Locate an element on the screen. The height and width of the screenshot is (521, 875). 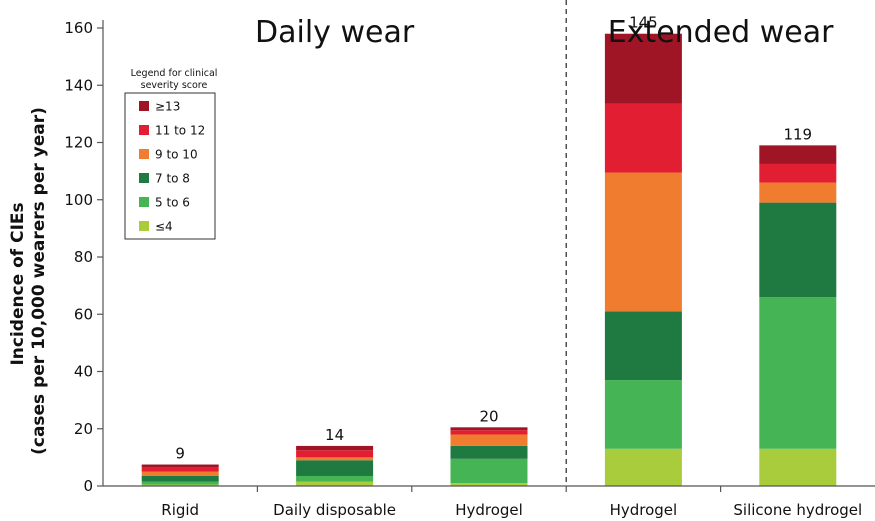
legend-label: 5 to 6 is located at coordinates (172, 203).